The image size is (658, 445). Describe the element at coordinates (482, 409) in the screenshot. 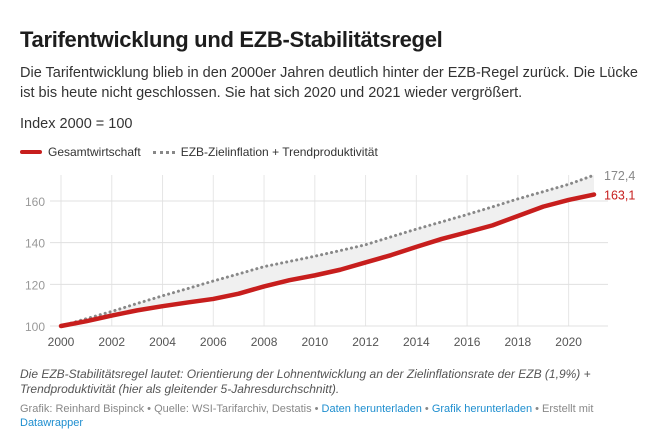

I see `download-chart-link: Grafik herunterladen` at that location.